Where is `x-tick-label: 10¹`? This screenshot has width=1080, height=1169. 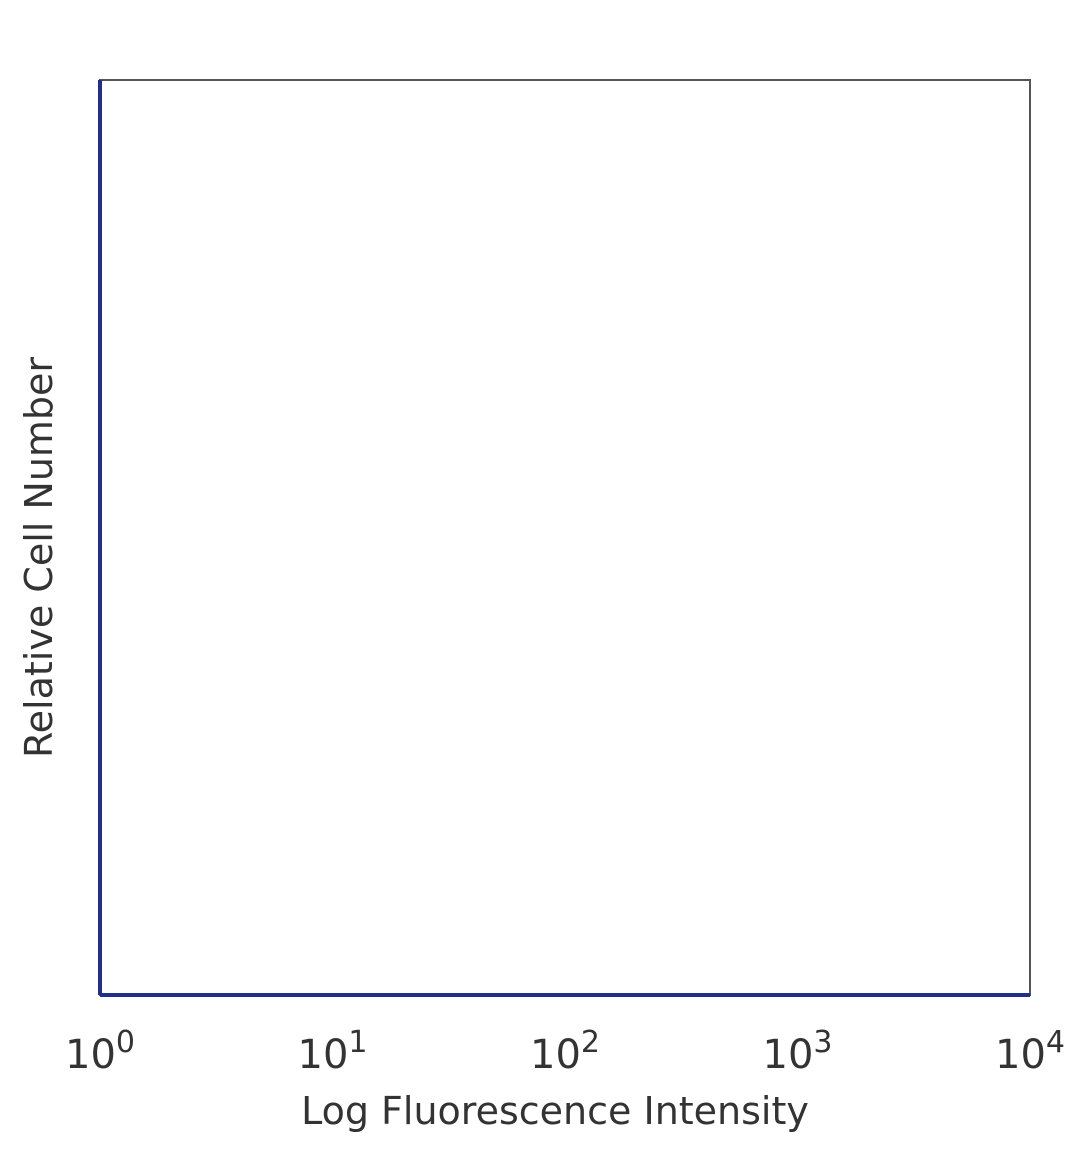
x-tick-label: 10¹ is located at coordinates (333, 1051).